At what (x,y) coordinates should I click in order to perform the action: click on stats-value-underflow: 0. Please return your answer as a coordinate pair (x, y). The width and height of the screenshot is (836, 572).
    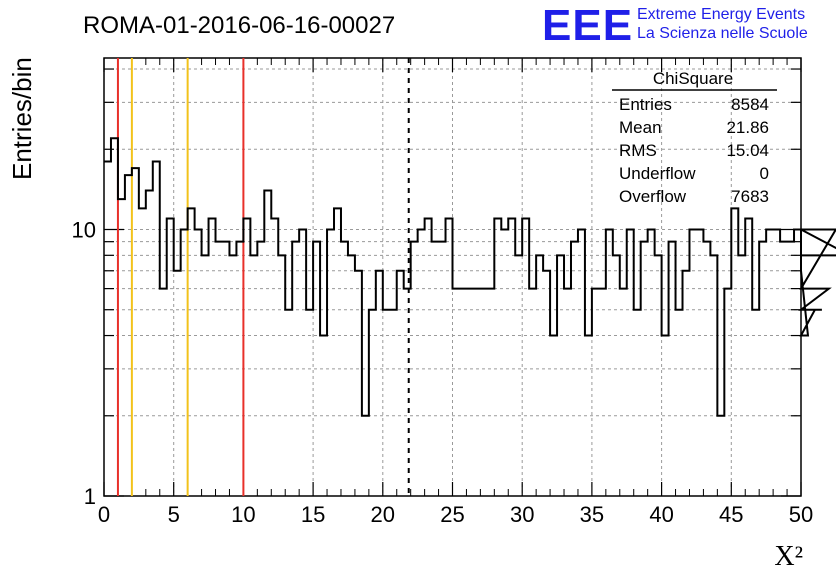
    Looking at the image, I should click on (764, 173).